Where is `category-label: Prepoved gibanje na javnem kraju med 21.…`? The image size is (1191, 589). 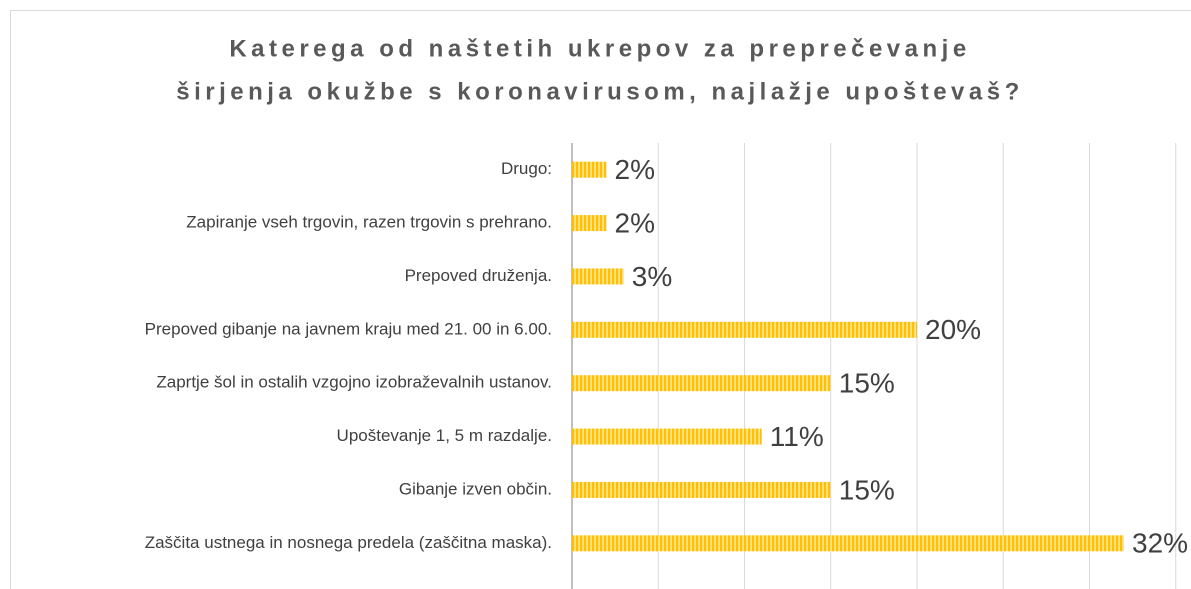 category-label: Prepoved gibanje na javnem kraju med 21.… is located at coordinates (348, 328).